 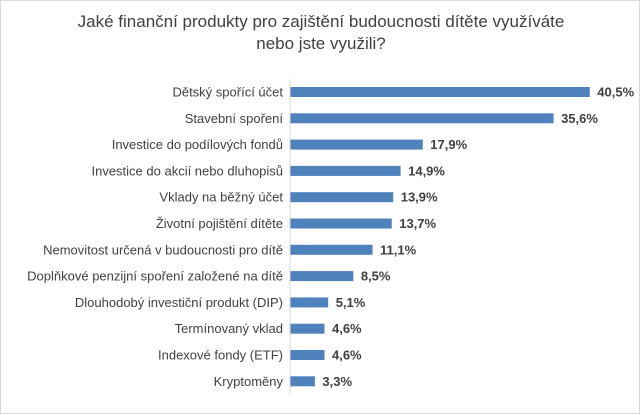 What do you see at coordinates (615, 92) in the screenshot?
I see `data-label: 40,5%` at bounding box center [615, 92].